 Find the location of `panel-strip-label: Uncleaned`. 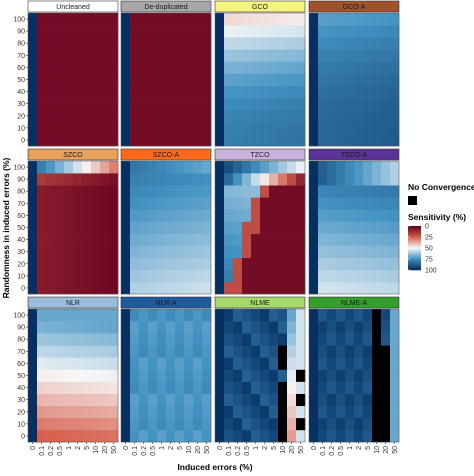

panel-strip-label: Uncleaned is located at coordinates (73, 7).